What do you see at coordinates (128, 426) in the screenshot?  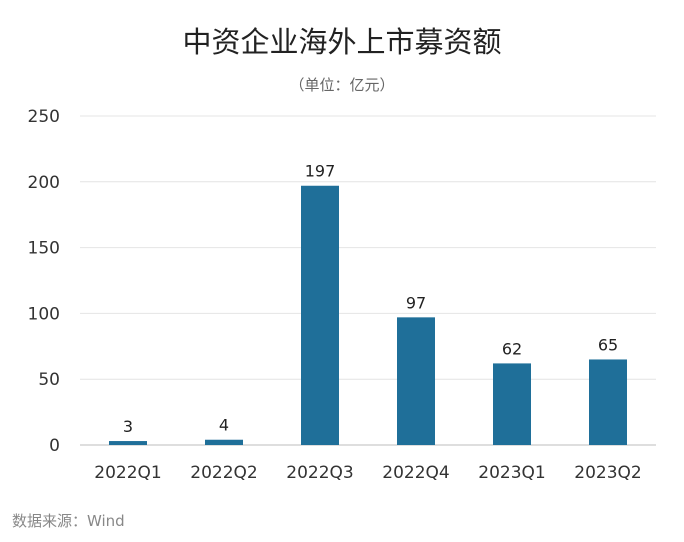 I see `data-label: 3` at bounding box center [128, 426].